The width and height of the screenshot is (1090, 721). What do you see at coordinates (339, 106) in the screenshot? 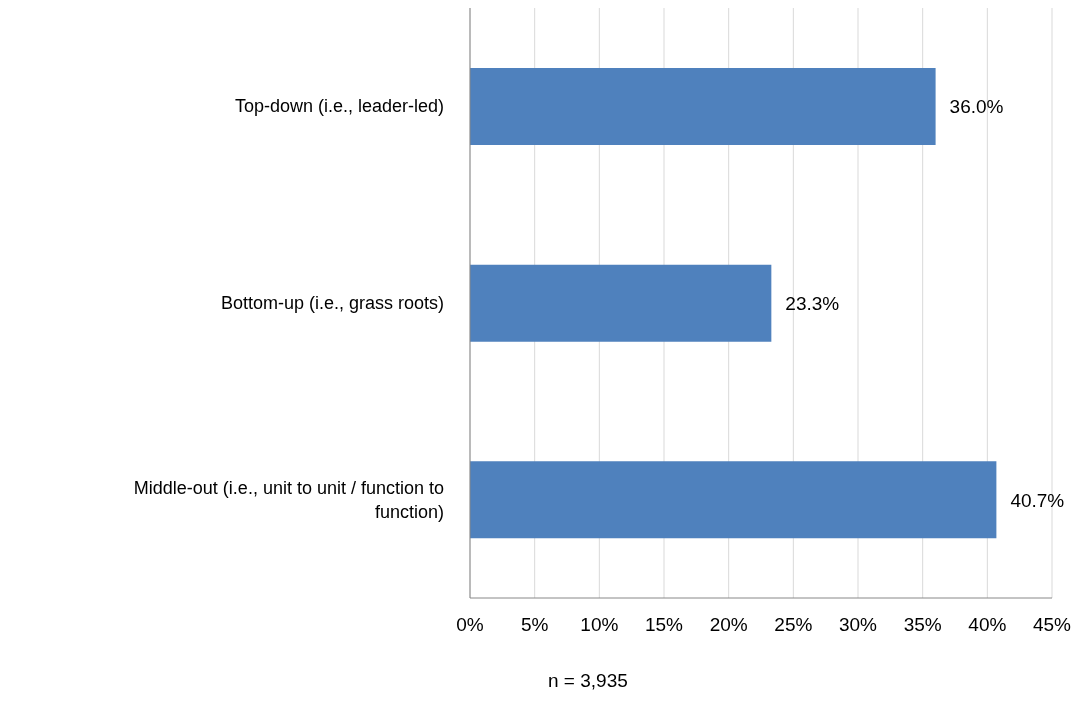
I see `y-tick-label: Top-down (i.e., leader-led)` at bounding box center [339, 106].